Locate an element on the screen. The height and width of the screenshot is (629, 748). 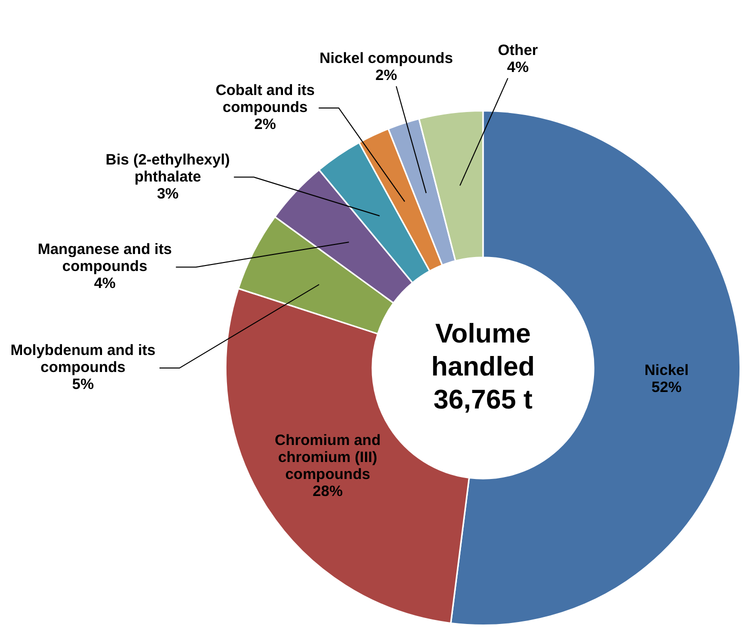
slice-label: Nickel is located at coordinates (666, 371).